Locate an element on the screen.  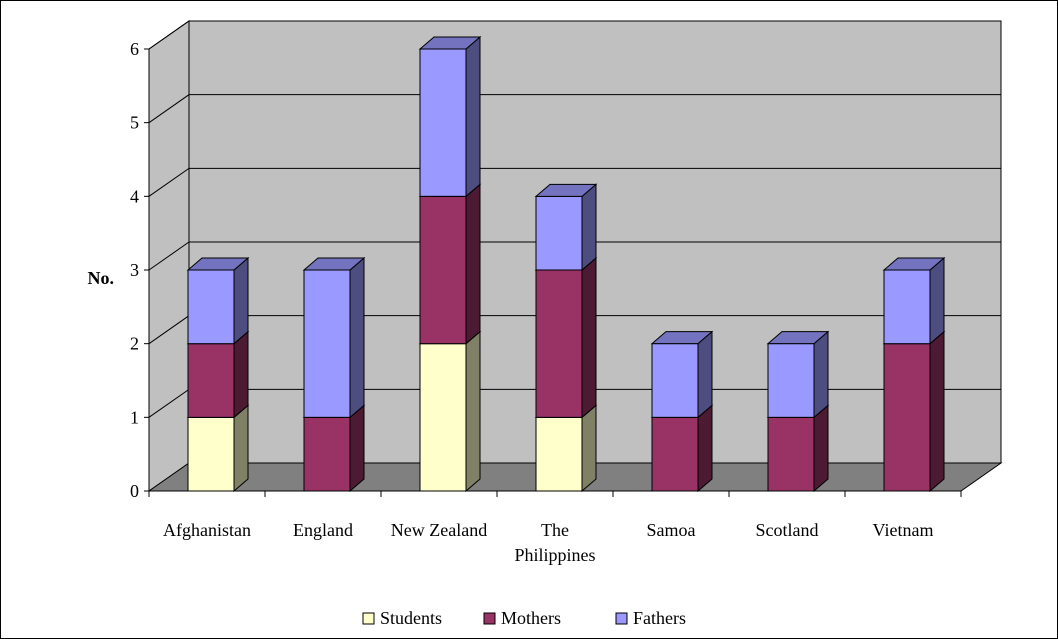
x-category-label-6: Vietnam is located at coordinates (903, 530).